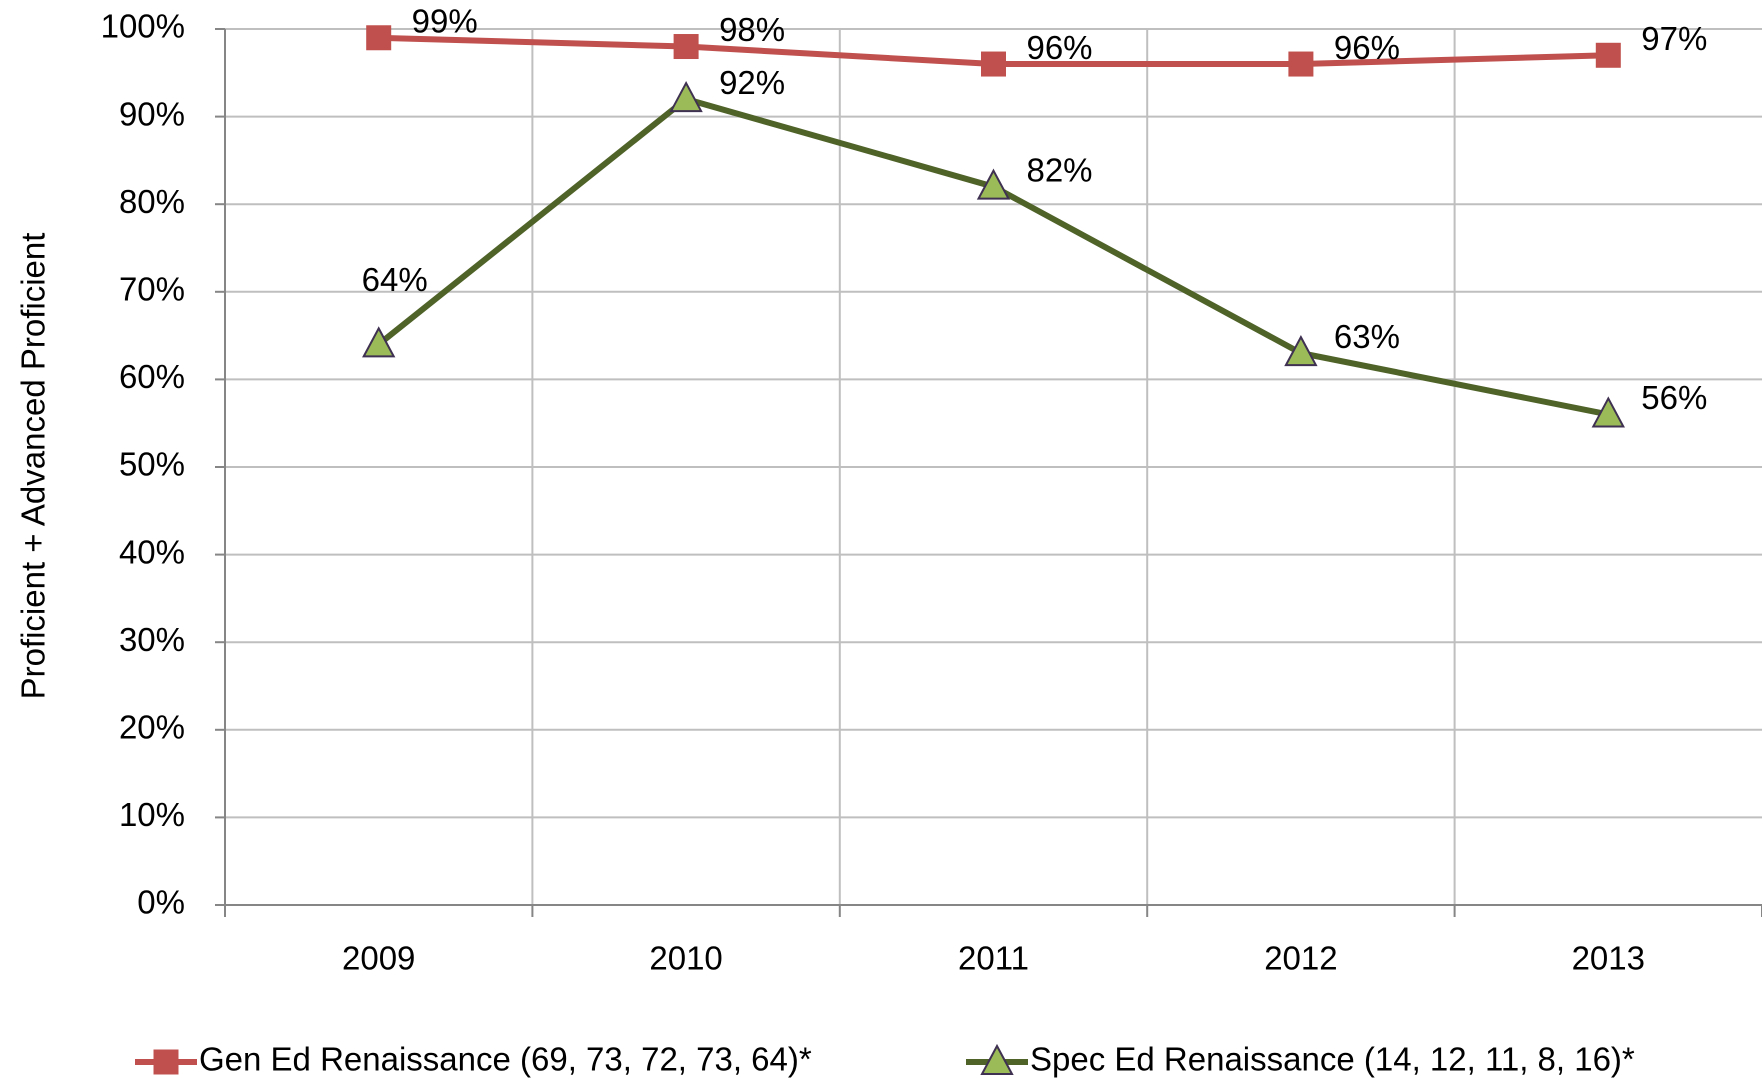  What do you see at coordinates (152, 113) in the screenshot?
I see `y-tick-label: 90%` at bounding box center [152, 113].